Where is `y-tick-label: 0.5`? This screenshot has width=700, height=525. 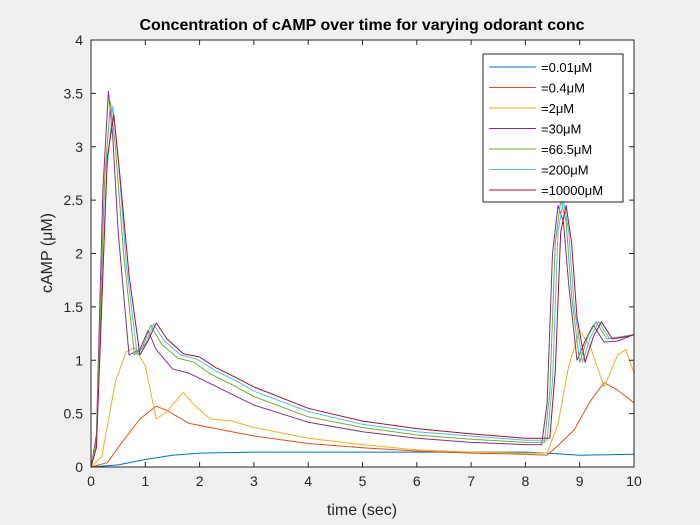
y-tick-label: 0.5 is located at coordinates (74, 414).